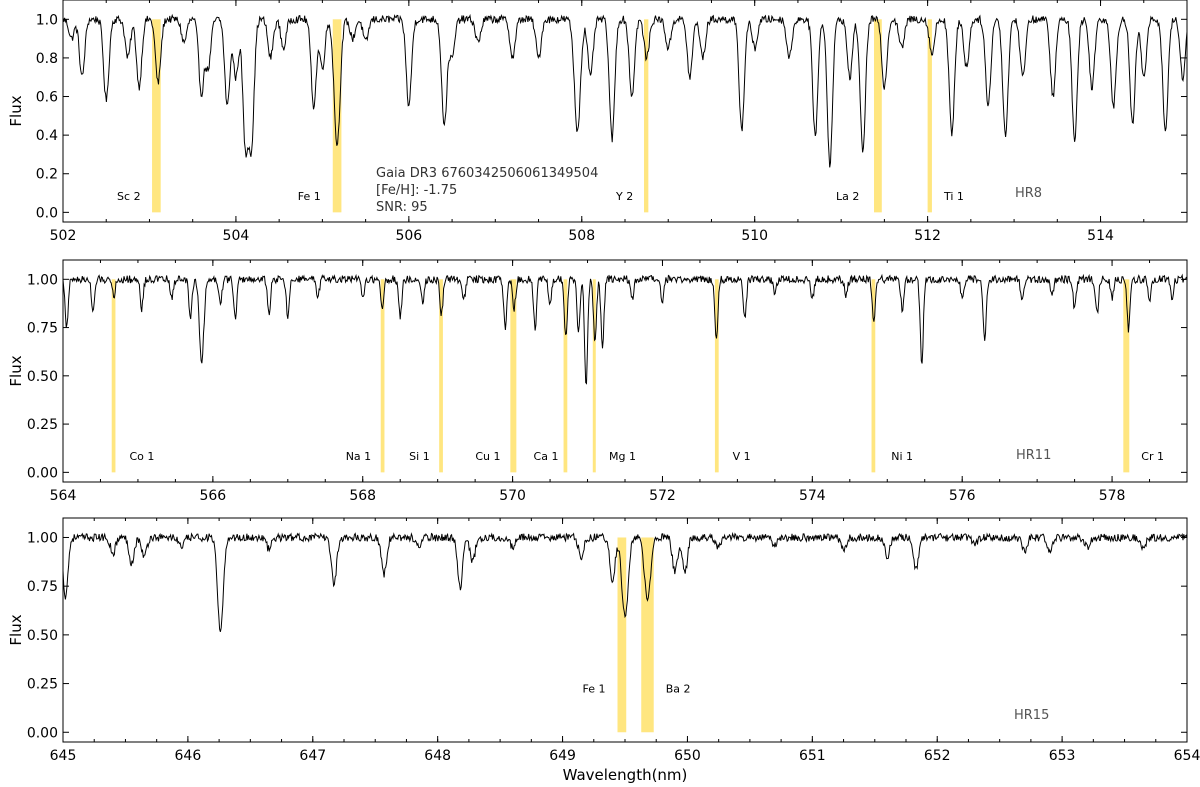 The height and width of the screenshot is (787, 1200). Describe the element at coordinates (47, 59) in the screenshot. I see `y-tick-label: 0.8` at that location.